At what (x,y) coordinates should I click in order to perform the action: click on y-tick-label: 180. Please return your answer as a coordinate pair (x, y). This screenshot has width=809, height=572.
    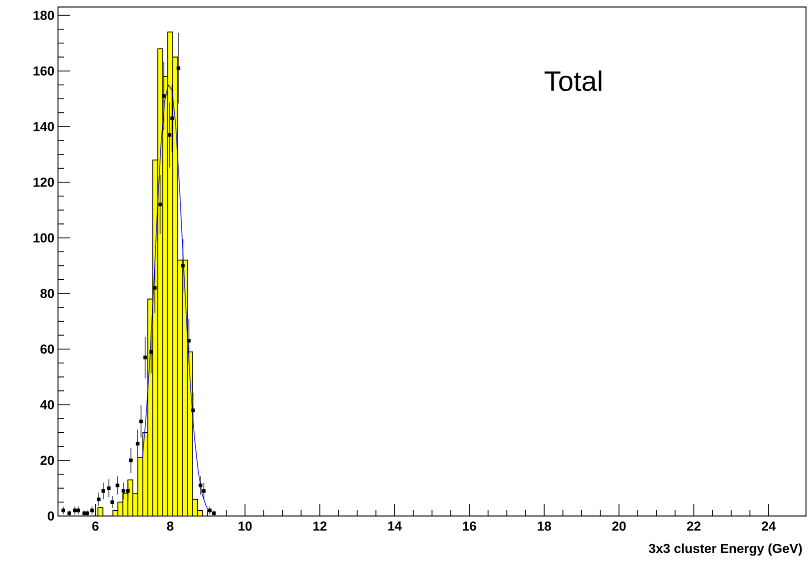
    Looking at the image, I should click on (44, 15).